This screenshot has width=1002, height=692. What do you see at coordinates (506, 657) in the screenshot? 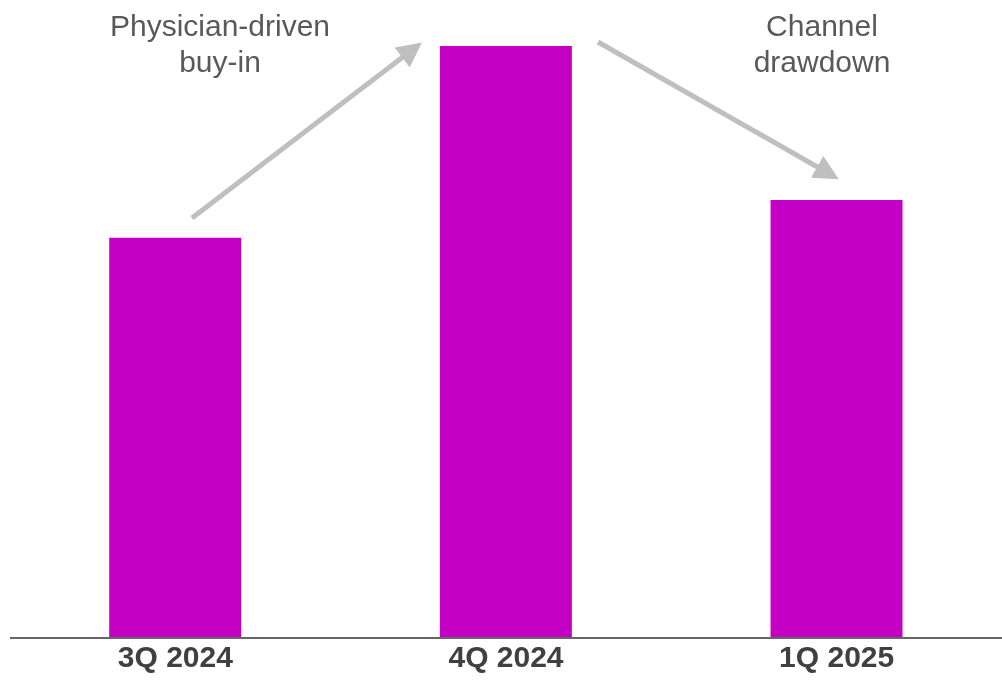
I see `x-tick-label: 4Q 2024` at bounding box center [506, 657].